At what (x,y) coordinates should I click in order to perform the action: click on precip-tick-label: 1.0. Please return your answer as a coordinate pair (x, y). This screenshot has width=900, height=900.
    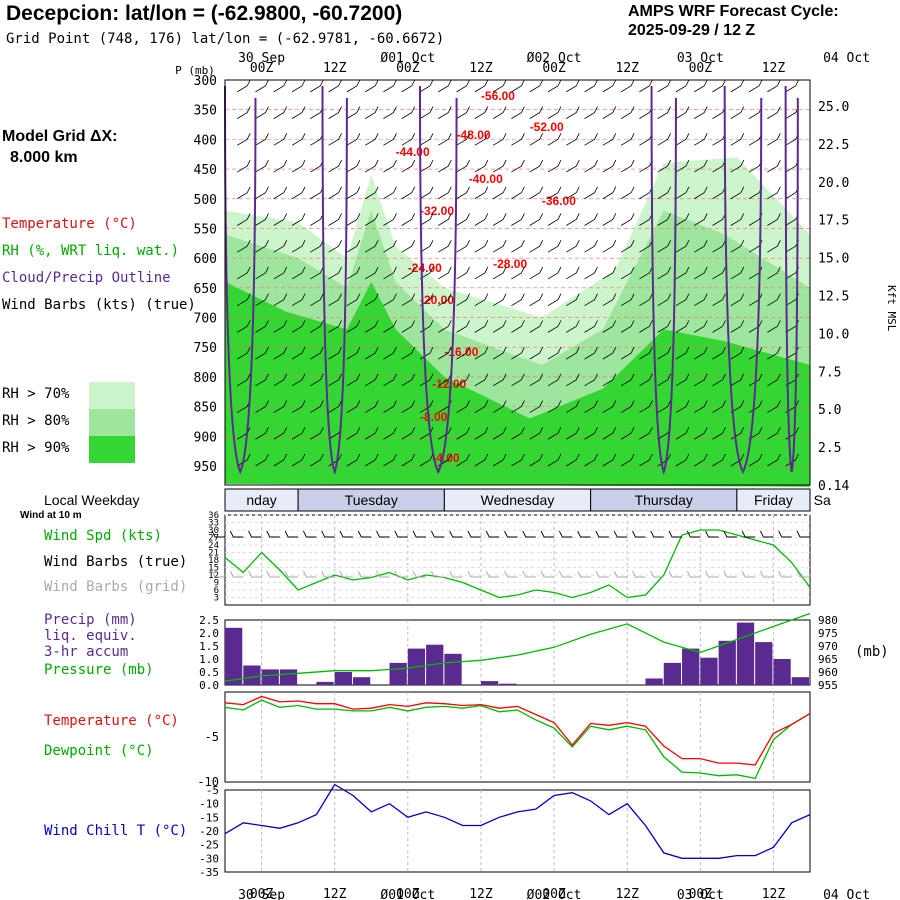
    Looking at the image, I should click on (209, 659).